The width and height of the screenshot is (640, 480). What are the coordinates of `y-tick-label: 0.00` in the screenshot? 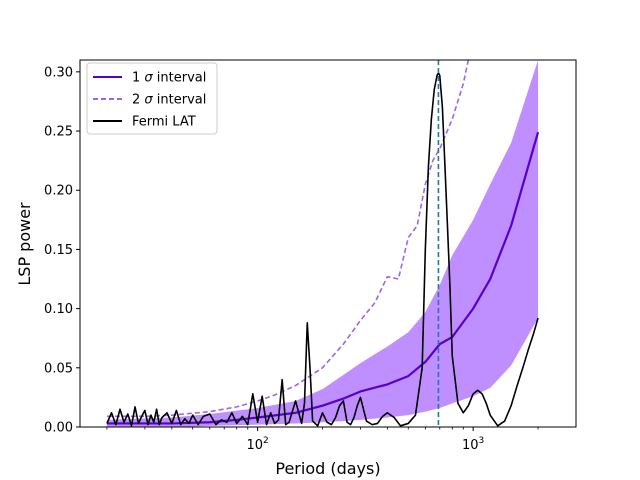 It's located at (58, 428).